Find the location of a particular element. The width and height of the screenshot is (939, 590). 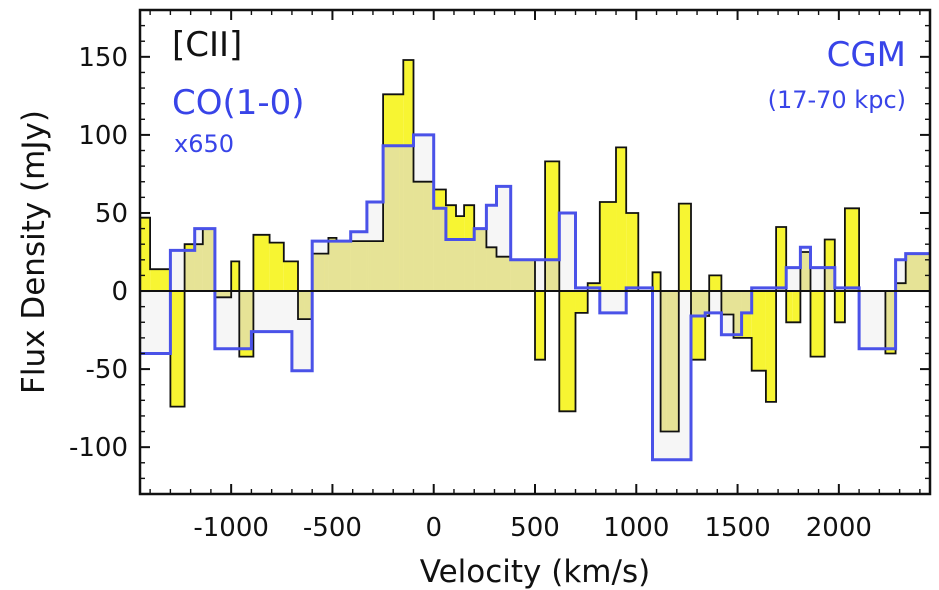

legend-cgm-range: (17-70 kpc) is located at coordinates (837, 100).